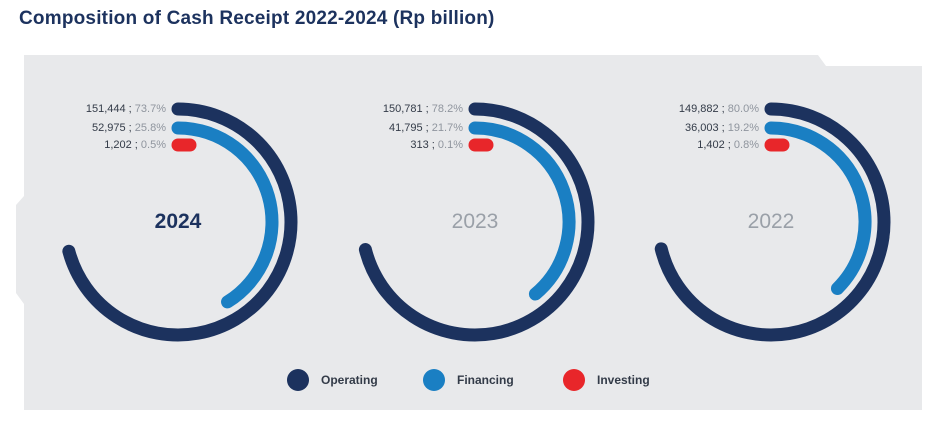  I want to click on legend-swatch-operating, so click(298, 380).